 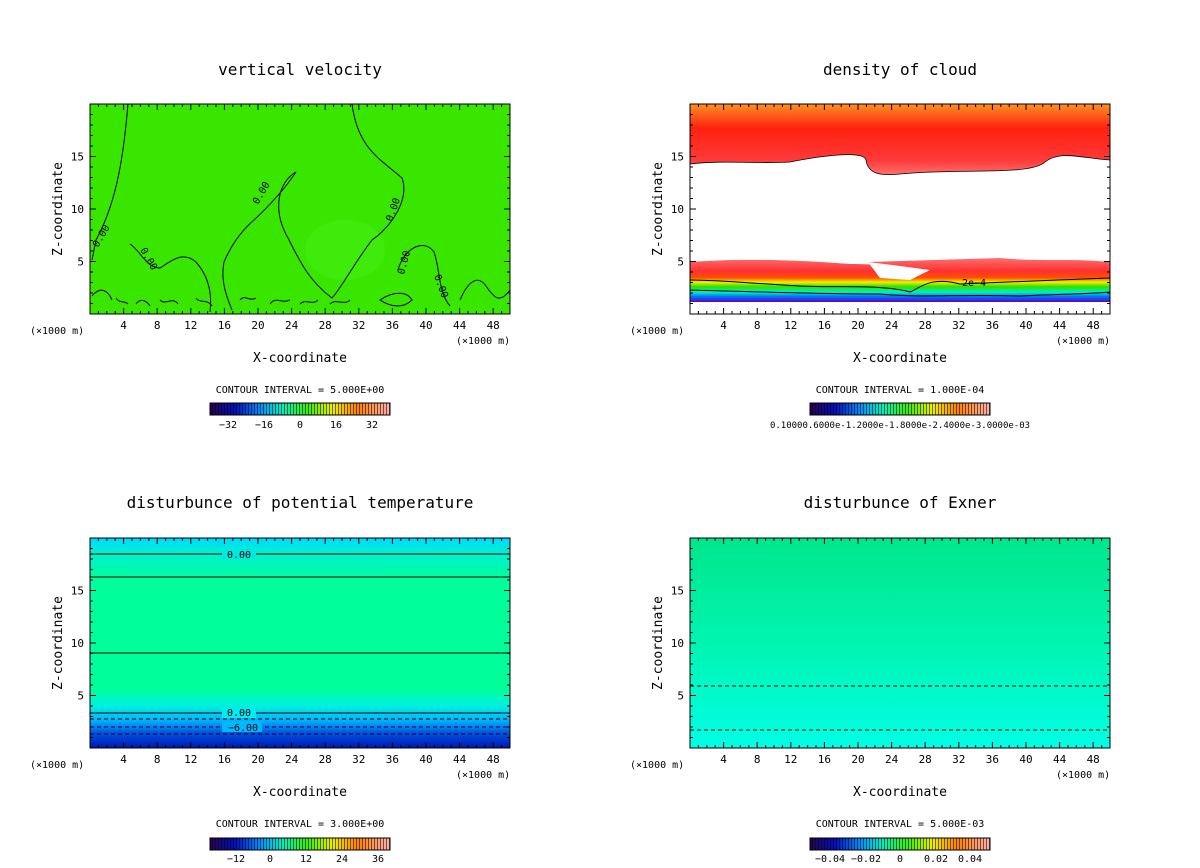 What do you see at coordinates (378, 859) in the screenshot?
I see `colorbar-tick: 36` at bounding box center [378, 859].